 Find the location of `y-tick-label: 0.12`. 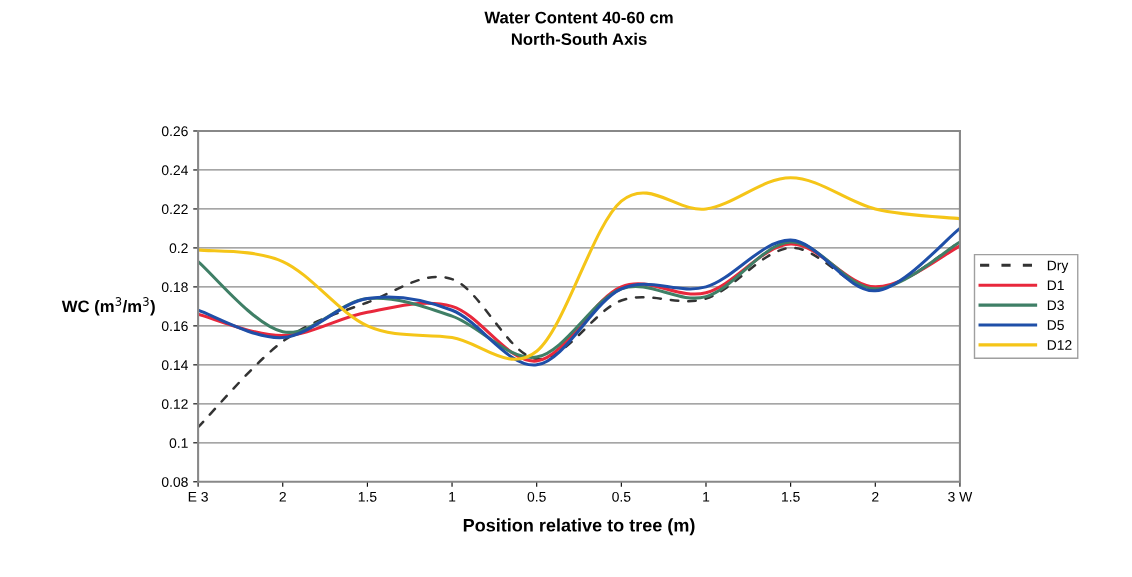

y-tick-label: 0.12 is located at coordinates (174, 404).